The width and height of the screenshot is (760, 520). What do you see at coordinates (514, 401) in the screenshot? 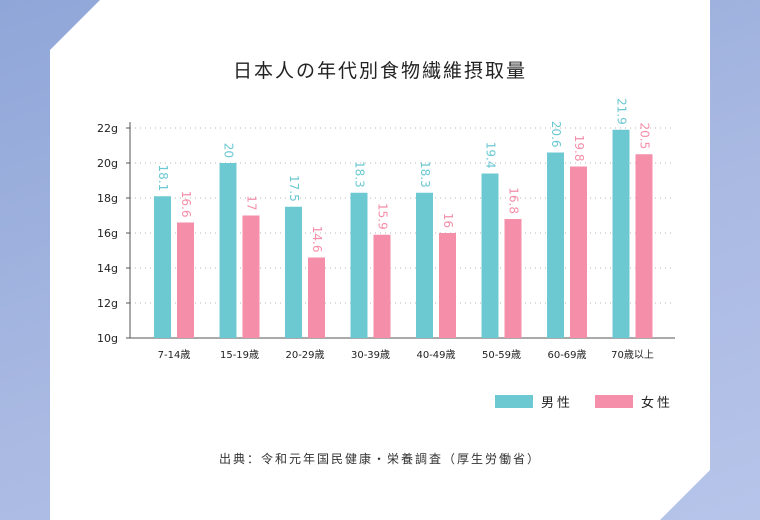
I see `legend-swatch-male` at bounding box center [514, 401].